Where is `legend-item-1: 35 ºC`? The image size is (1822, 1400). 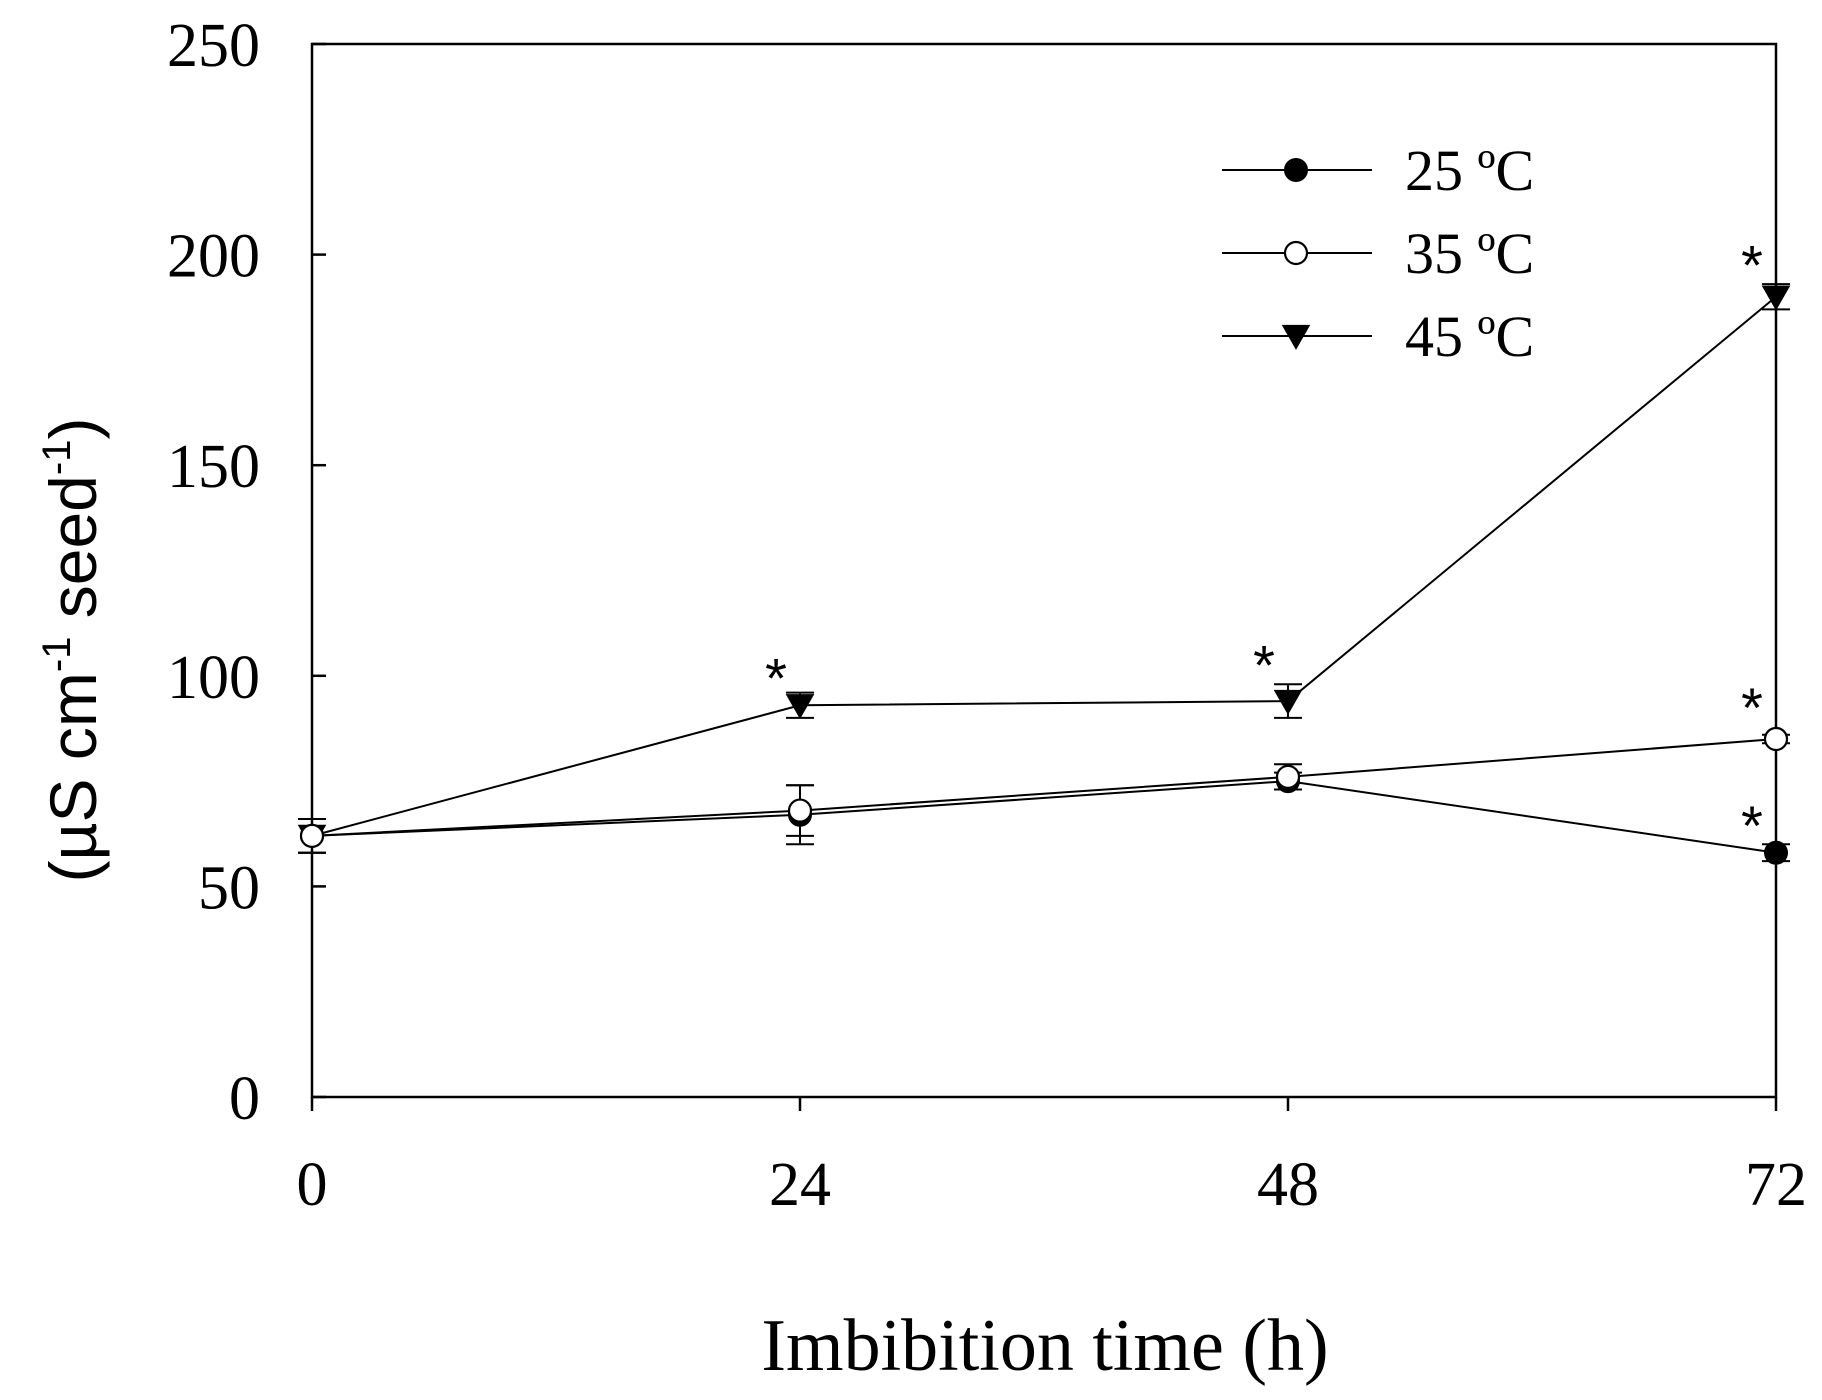
legend-item-1: 35 ºC is located at coordinates (1378, 253).